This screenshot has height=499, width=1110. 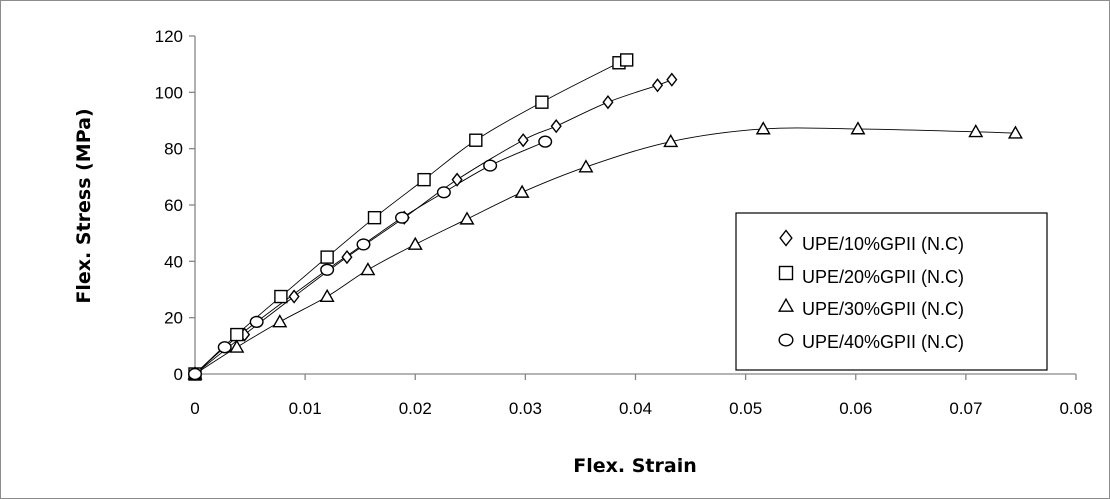 What do you see at coordinates (855, 408) in the screenshot?
I see `x-tick-label: 0.06` at bounding box center [855, 408].